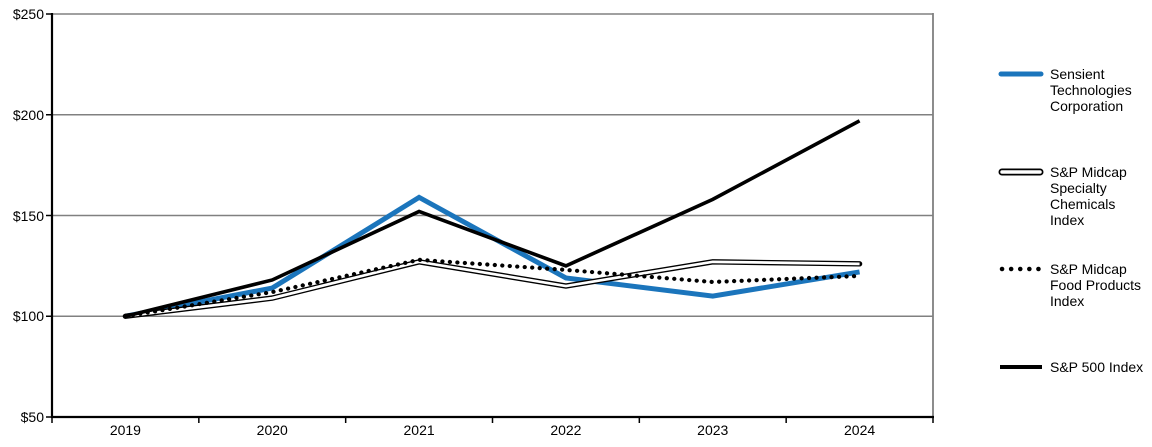 Image resolution: width=1152 pixels, height=447 pixels. Describe the element at coordinates (492, 289) in the screenshot. I see `series-line-specialty-chemicals-inner` at that location.